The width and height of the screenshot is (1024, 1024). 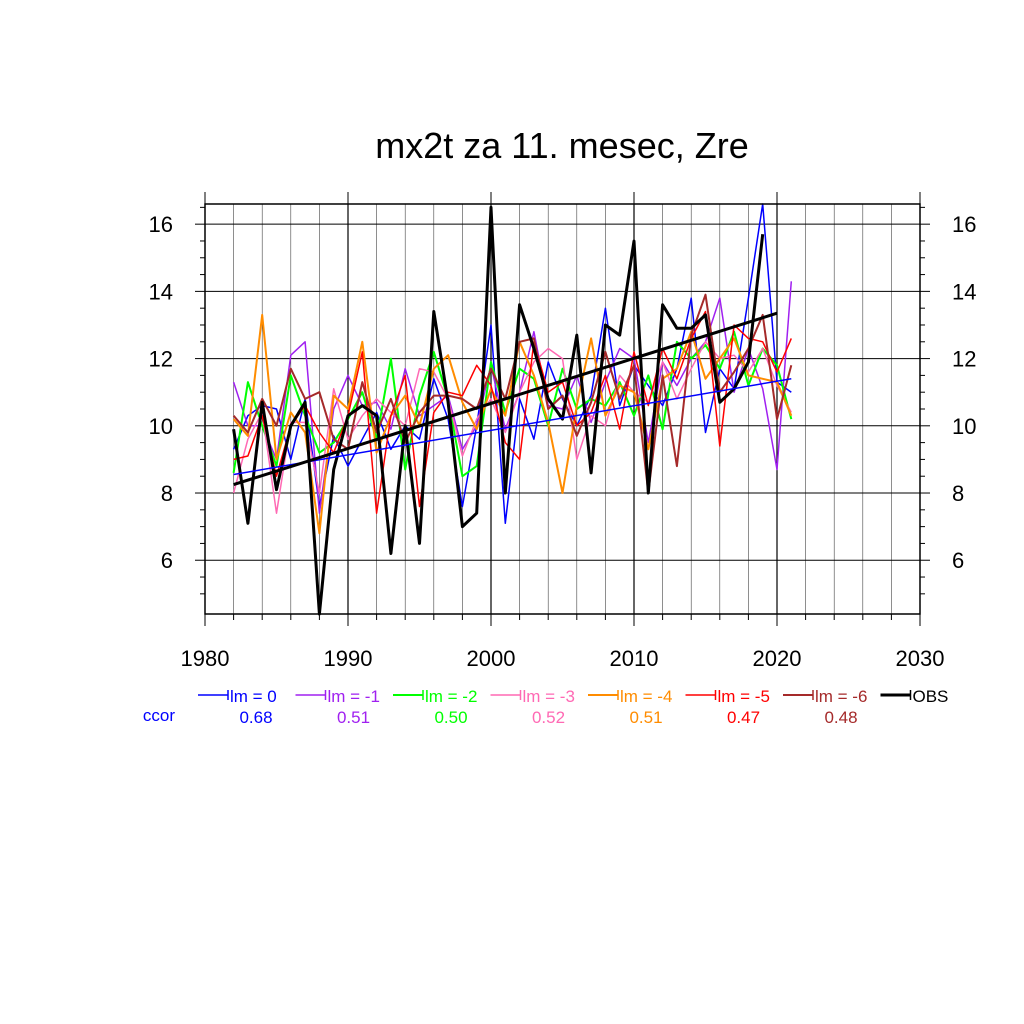 What do you see at coordinates (958, 493) in the screenshot?
I see `y-tick-label-right: 8` at bounding box center [958, 493].